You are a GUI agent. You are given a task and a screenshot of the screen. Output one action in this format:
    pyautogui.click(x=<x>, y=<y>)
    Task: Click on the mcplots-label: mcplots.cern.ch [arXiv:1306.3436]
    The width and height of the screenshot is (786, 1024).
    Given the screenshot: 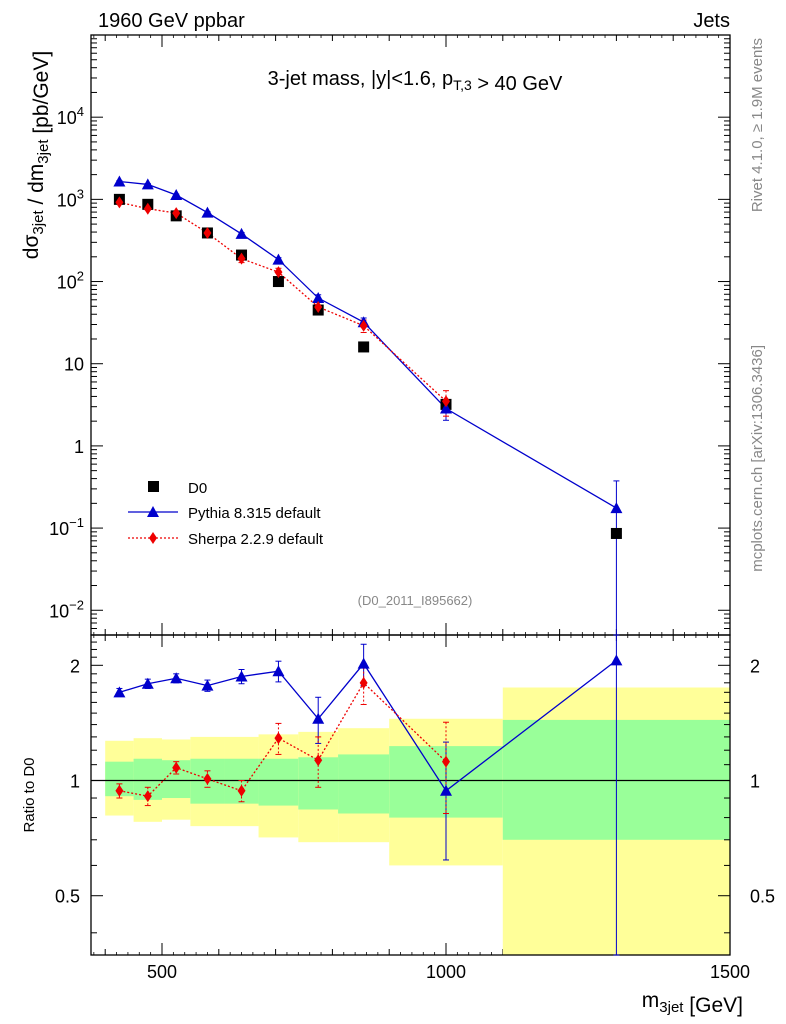 What is the action you would take?
    pyautogui.click(x=757, y=458)
    